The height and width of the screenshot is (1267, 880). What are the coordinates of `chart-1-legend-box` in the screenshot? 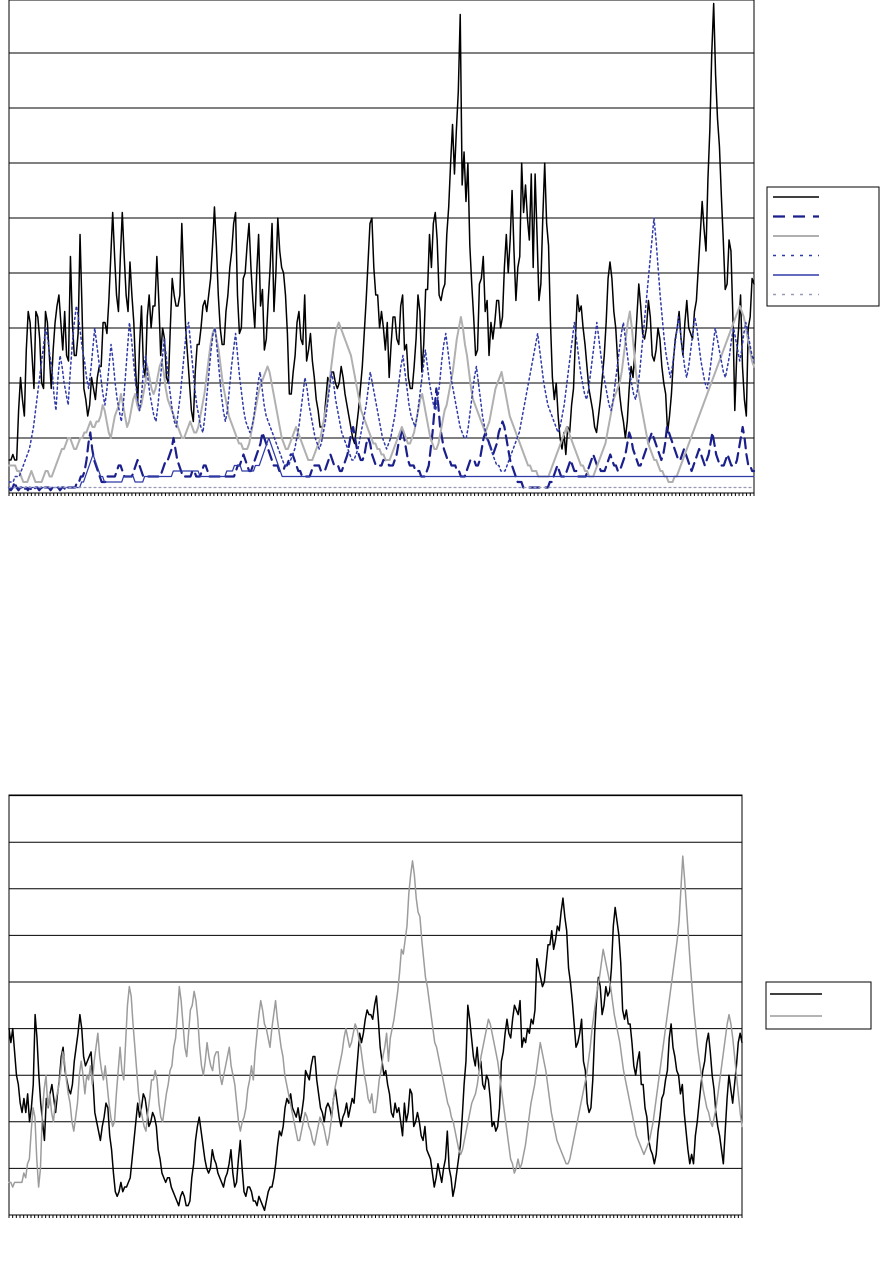 It's located at (823, 246).